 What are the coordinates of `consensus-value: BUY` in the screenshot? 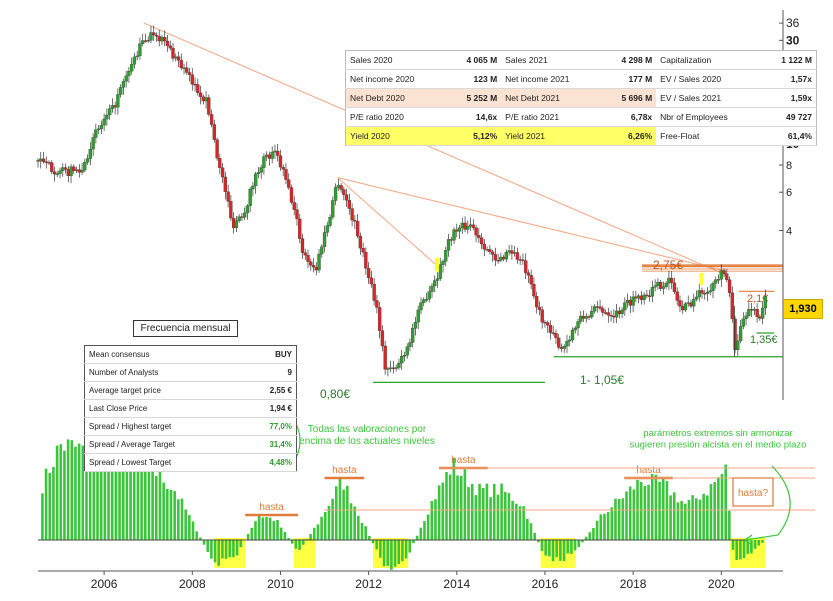 It's located at (270, 354).